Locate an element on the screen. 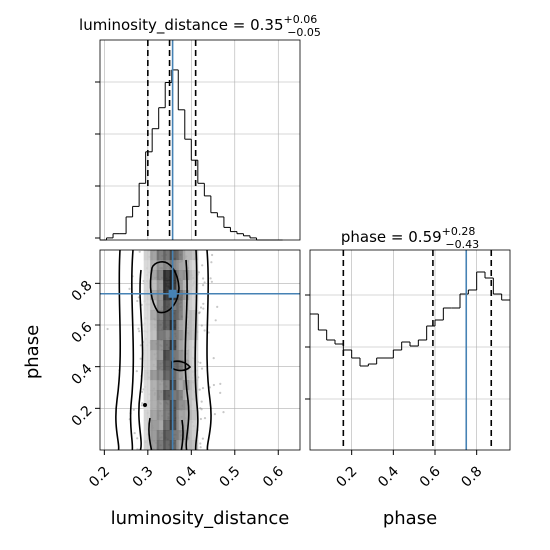  phase-xtick-label: 0.4 is located at coordinates (388, 476).